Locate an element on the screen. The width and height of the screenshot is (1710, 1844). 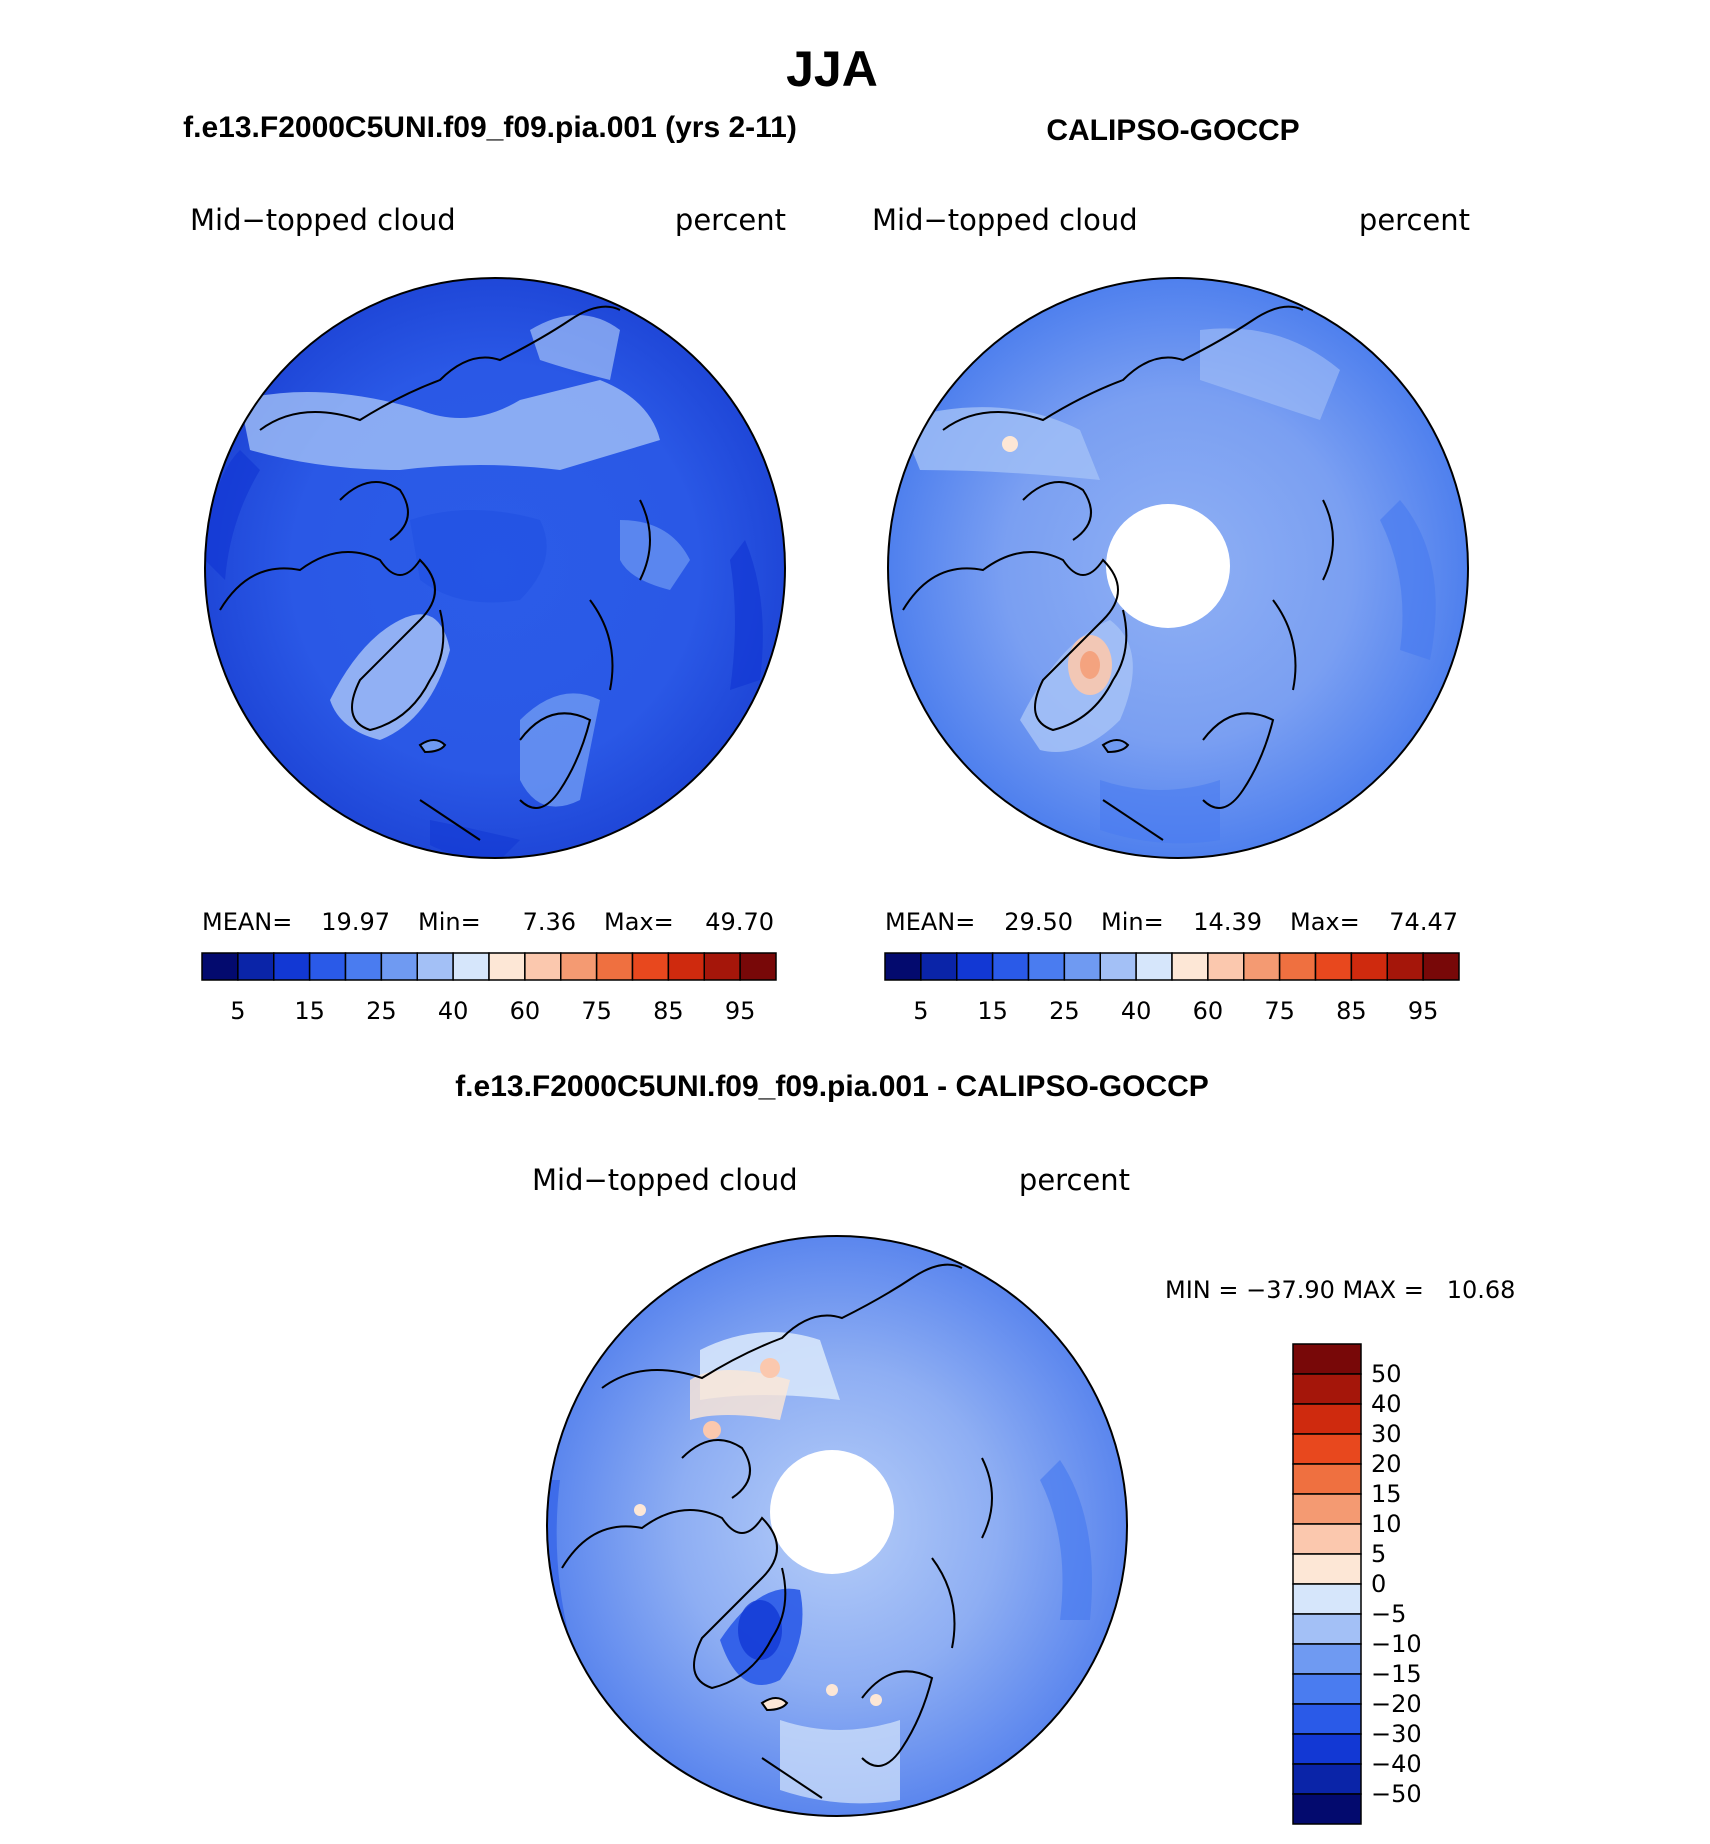
left-colorbar-label: 95 is located at coordinates (740, 1011).